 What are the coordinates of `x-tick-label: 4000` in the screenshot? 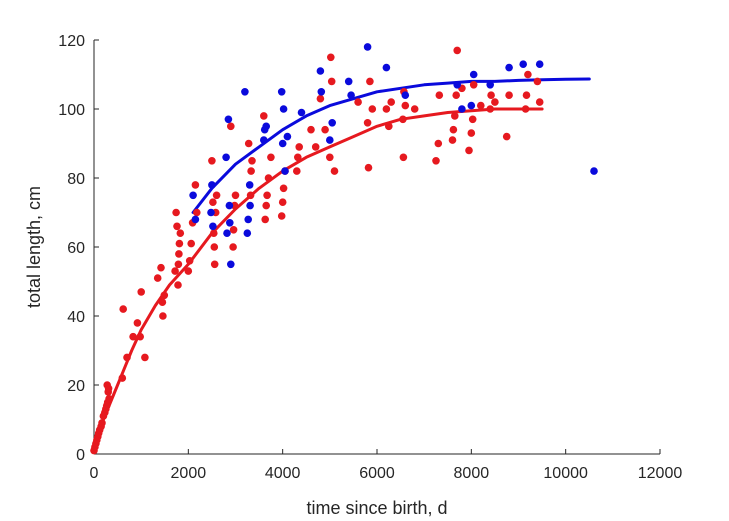 It's located at (283, 473).